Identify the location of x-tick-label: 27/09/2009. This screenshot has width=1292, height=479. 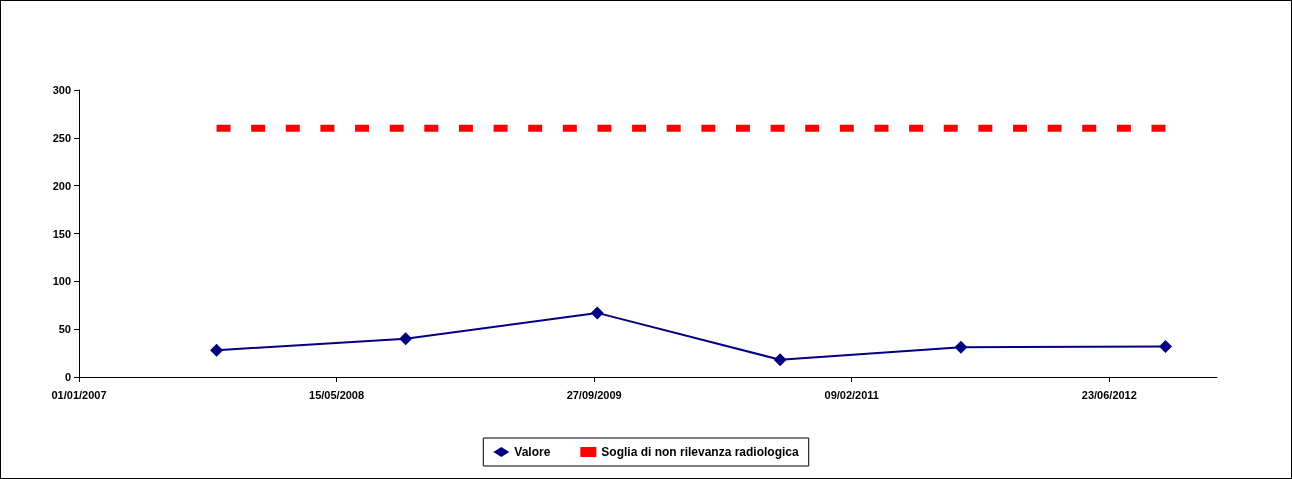
(594, 394).